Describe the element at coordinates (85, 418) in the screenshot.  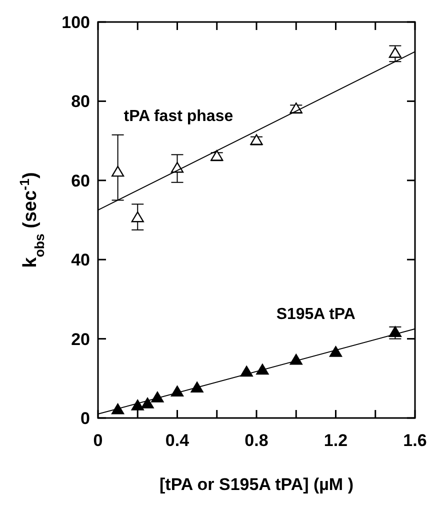
I see `y-tick-label: 0` at that location.